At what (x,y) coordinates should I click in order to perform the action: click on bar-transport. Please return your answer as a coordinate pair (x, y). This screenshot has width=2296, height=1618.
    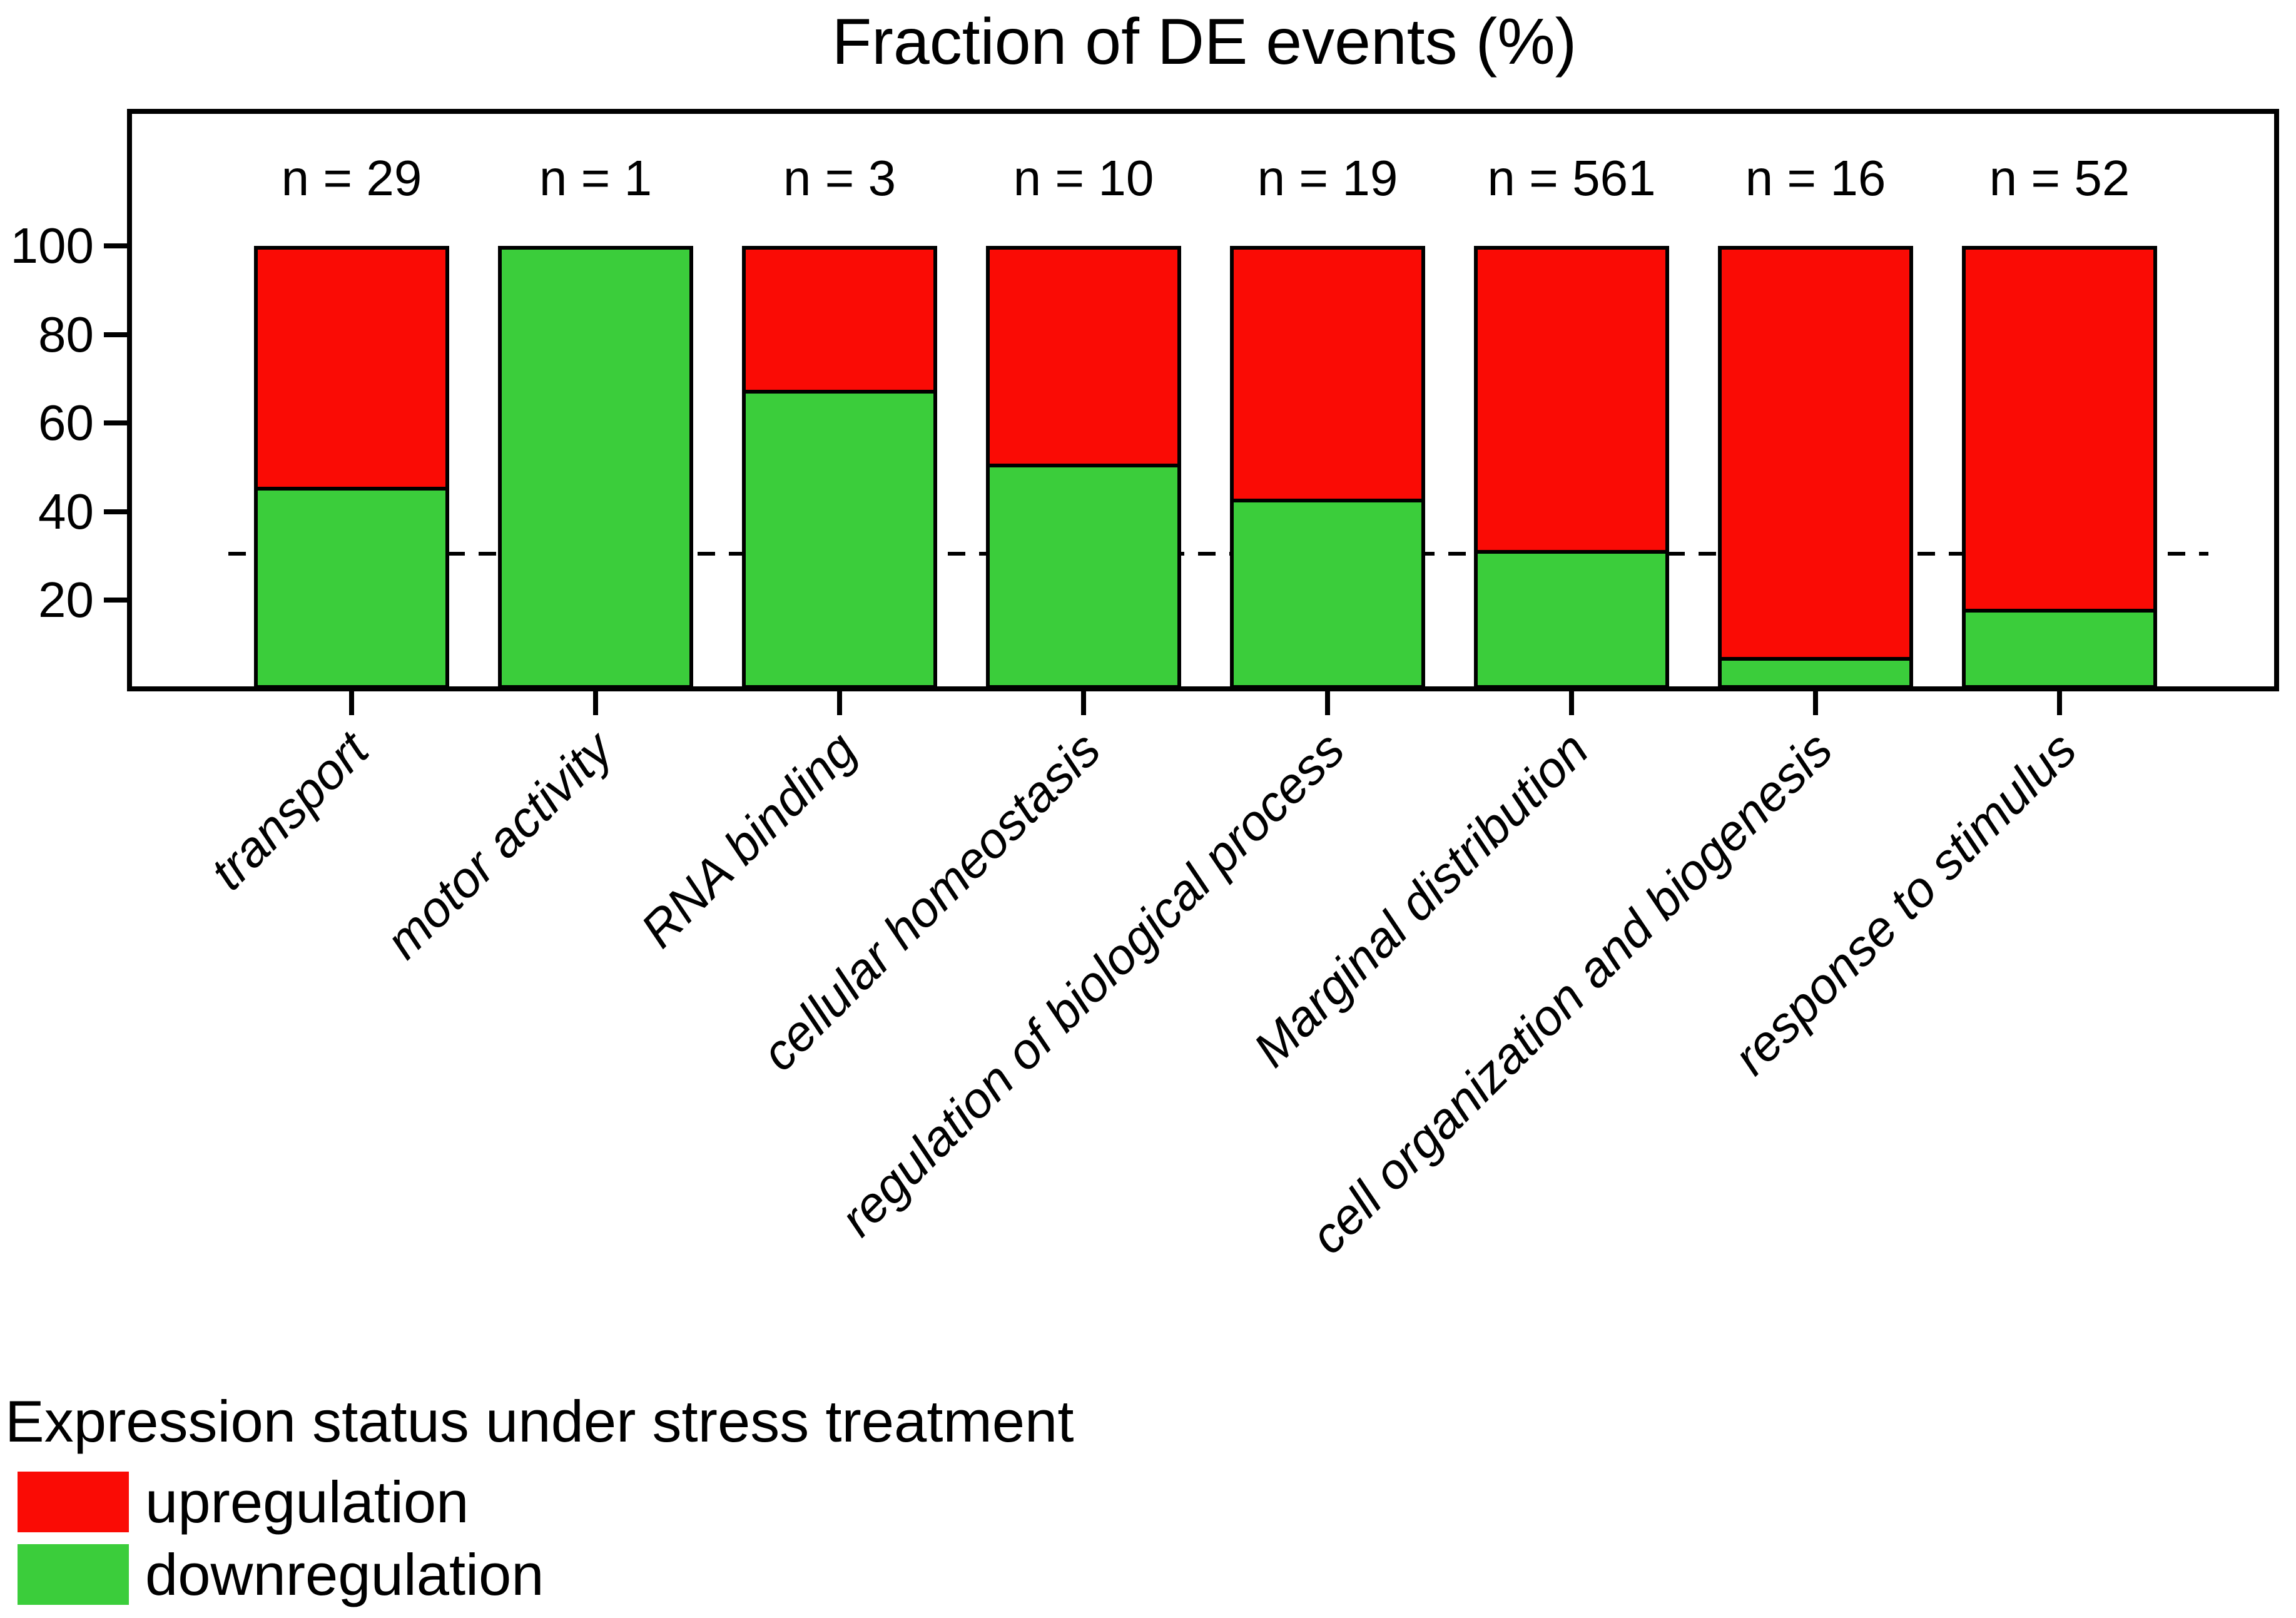
    Looking at the image, I should click on (351, 467).